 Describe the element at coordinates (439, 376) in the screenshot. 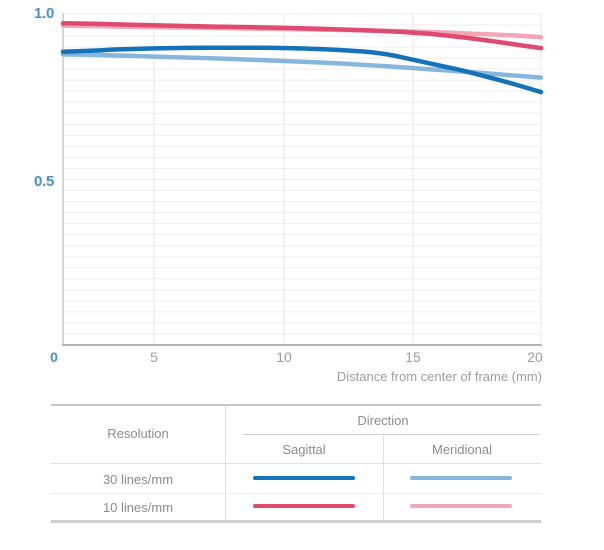

I see `x-axis-title: Distance from center of frame (mm)` at that location.